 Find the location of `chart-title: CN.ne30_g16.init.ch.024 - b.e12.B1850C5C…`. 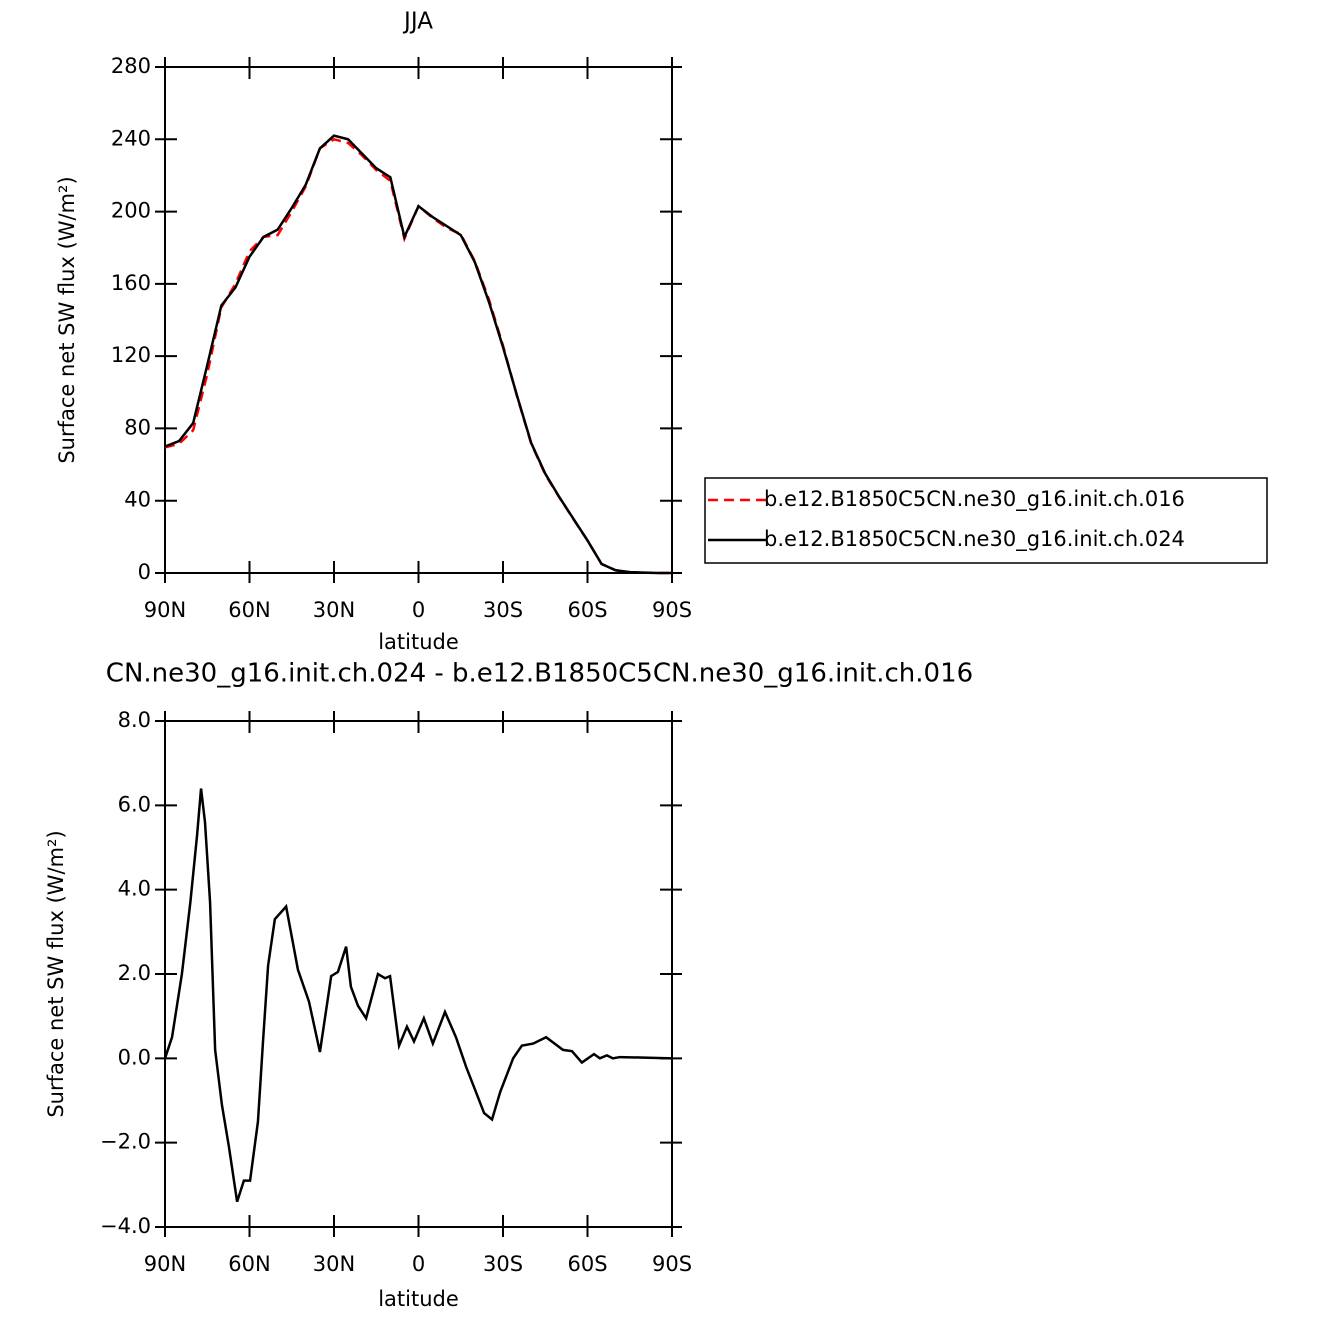

chart-title: CN.ne30_g16.init.ch.024 - b.e12.B1850C5C… is located at coordinates (539, 674).